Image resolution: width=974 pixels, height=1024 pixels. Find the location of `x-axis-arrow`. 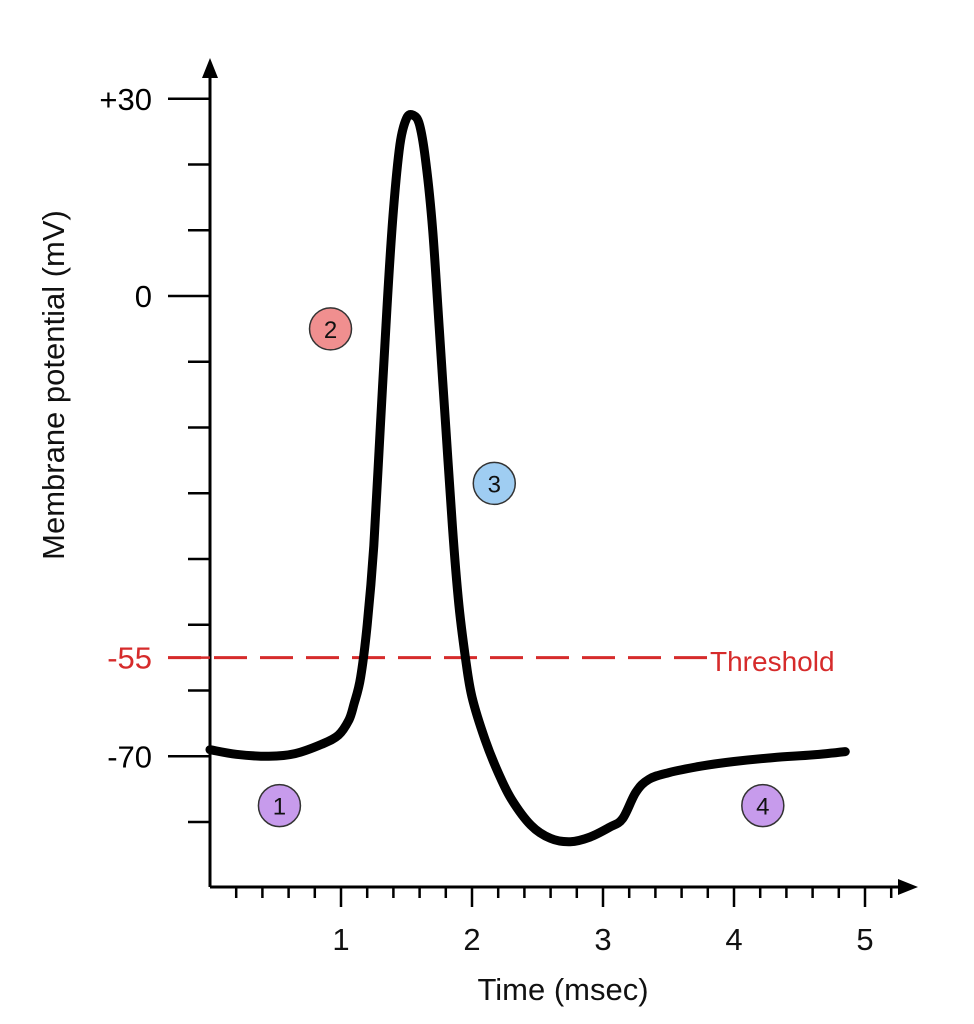

x-axis-arrow is located at coordinates (908, 887).